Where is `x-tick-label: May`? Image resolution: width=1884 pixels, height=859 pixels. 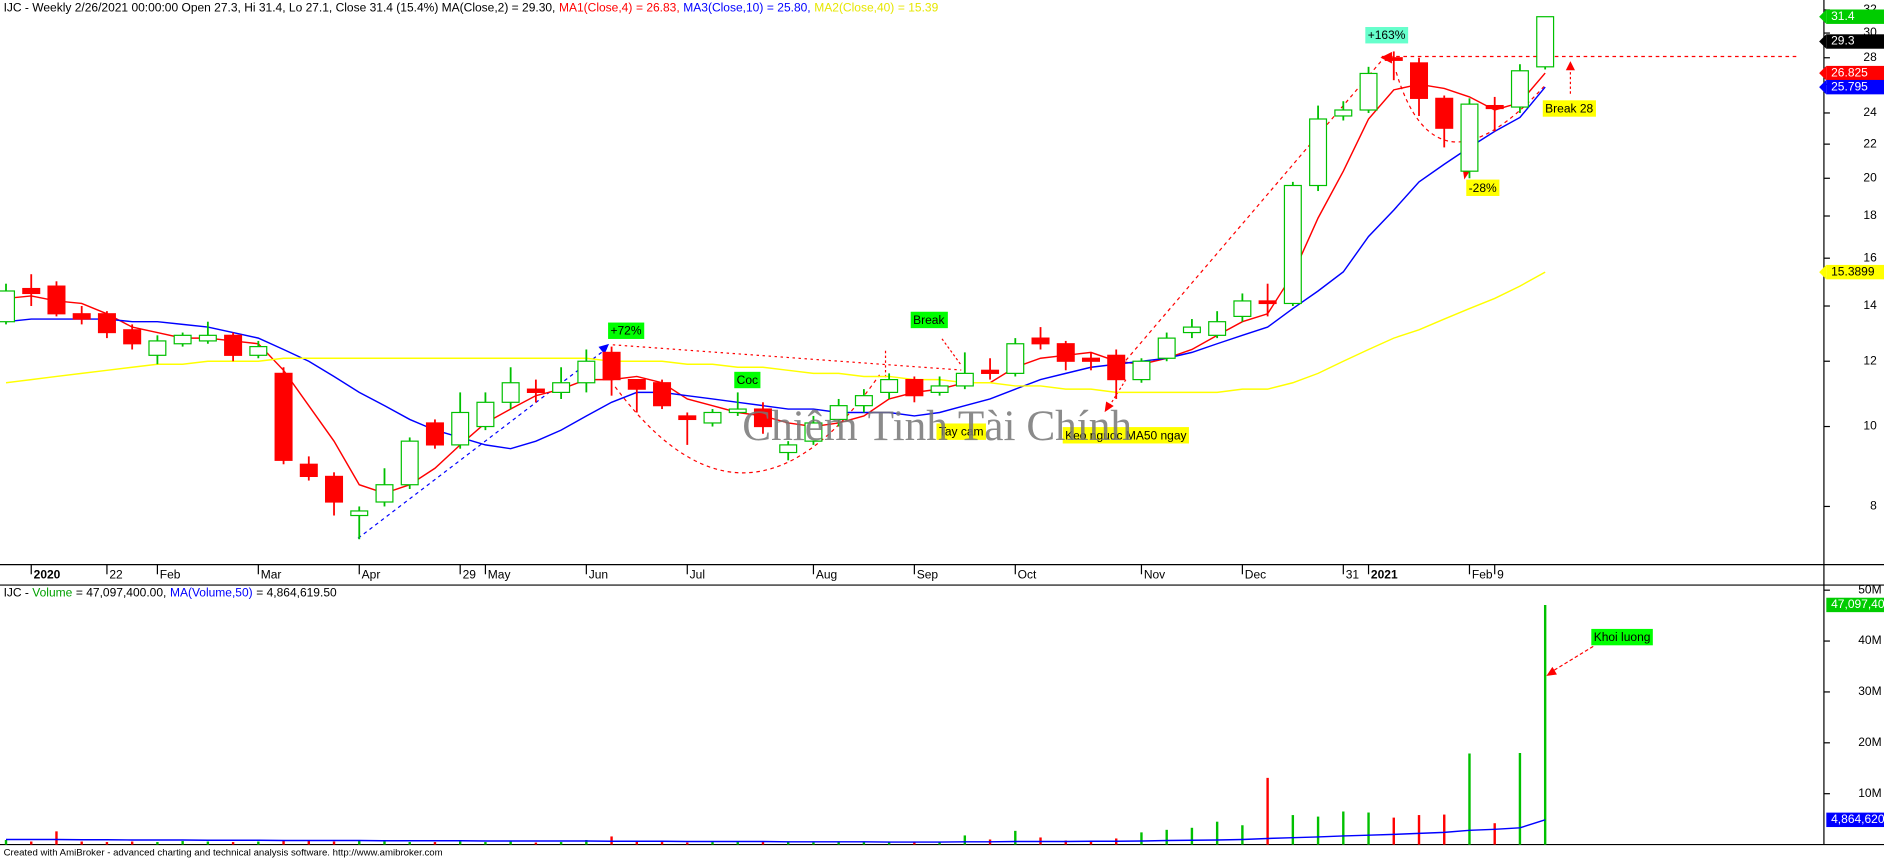
x-tick-label: May is located at coordinates (499, 575).